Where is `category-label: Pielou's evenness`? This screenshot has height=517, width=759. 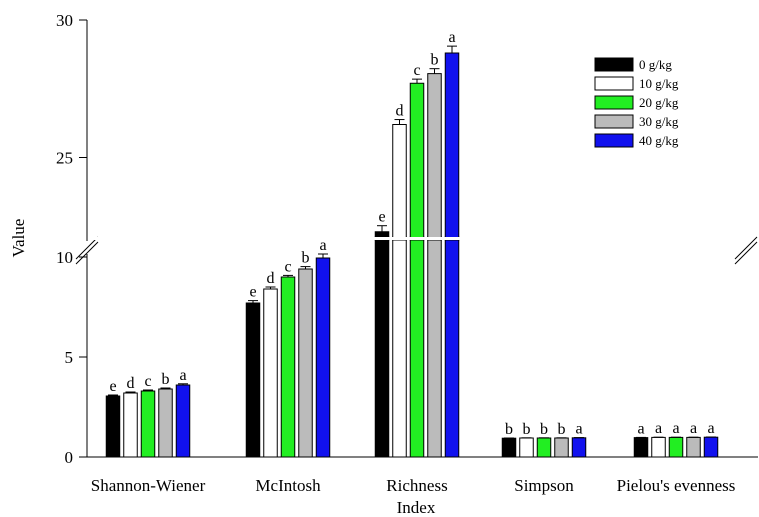
category-label: Pielou's evenness is located at coordinates (676, 485).